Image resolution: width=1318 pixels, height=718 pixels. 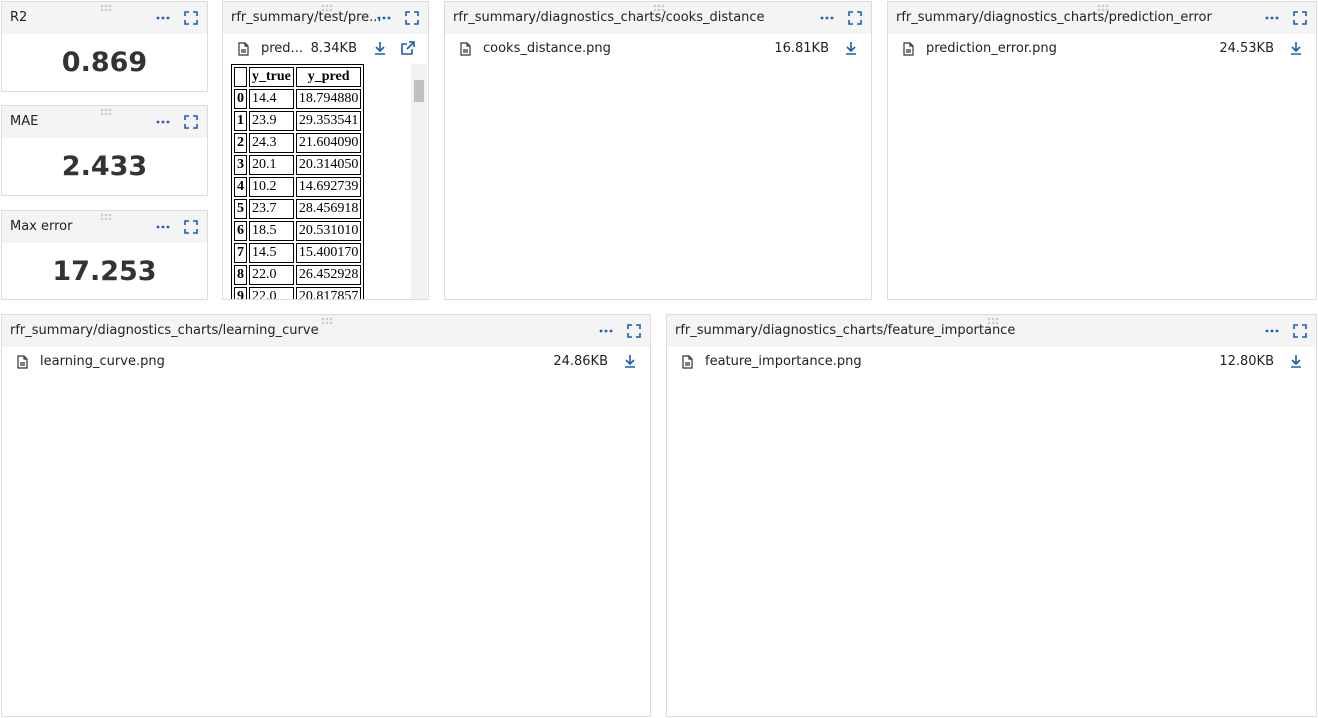 I want to click on column-header: y_true, so click(x=271, y=77).